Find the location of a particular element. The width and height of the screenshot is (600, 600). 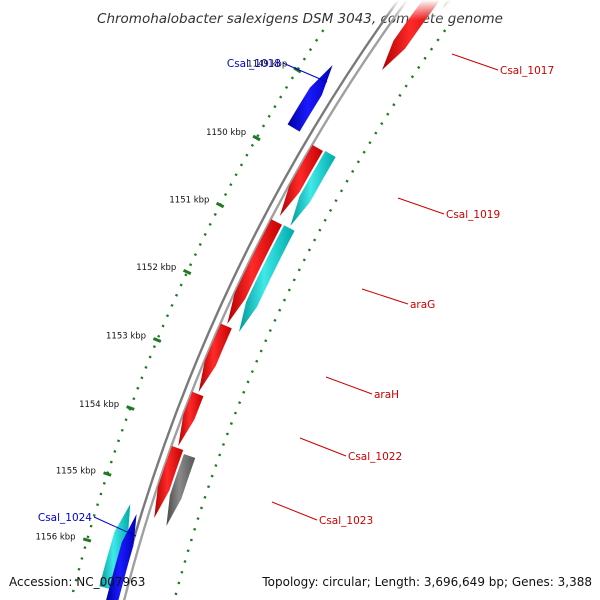

top-fade-overlay is located at coordinates (420, 10).